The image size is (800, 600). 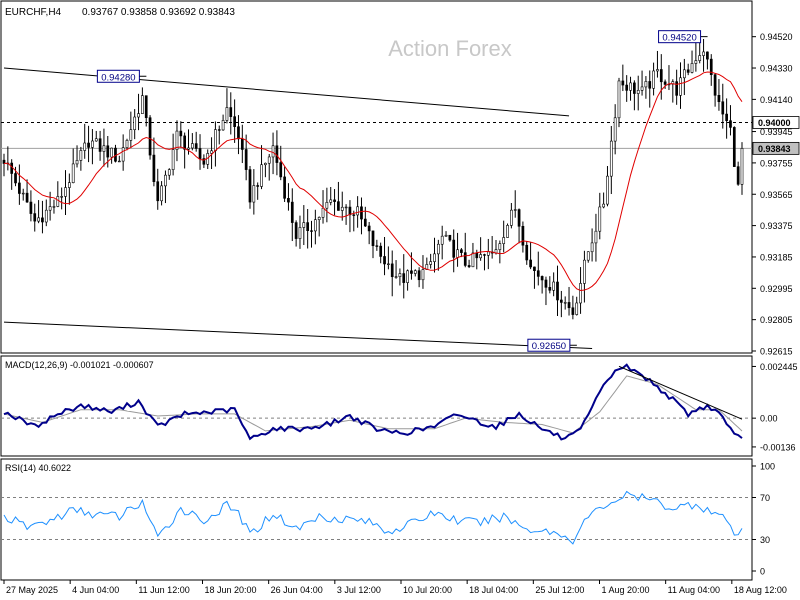 I want to click on price-tick-label: 0.92805, so click(x=776, y=320).